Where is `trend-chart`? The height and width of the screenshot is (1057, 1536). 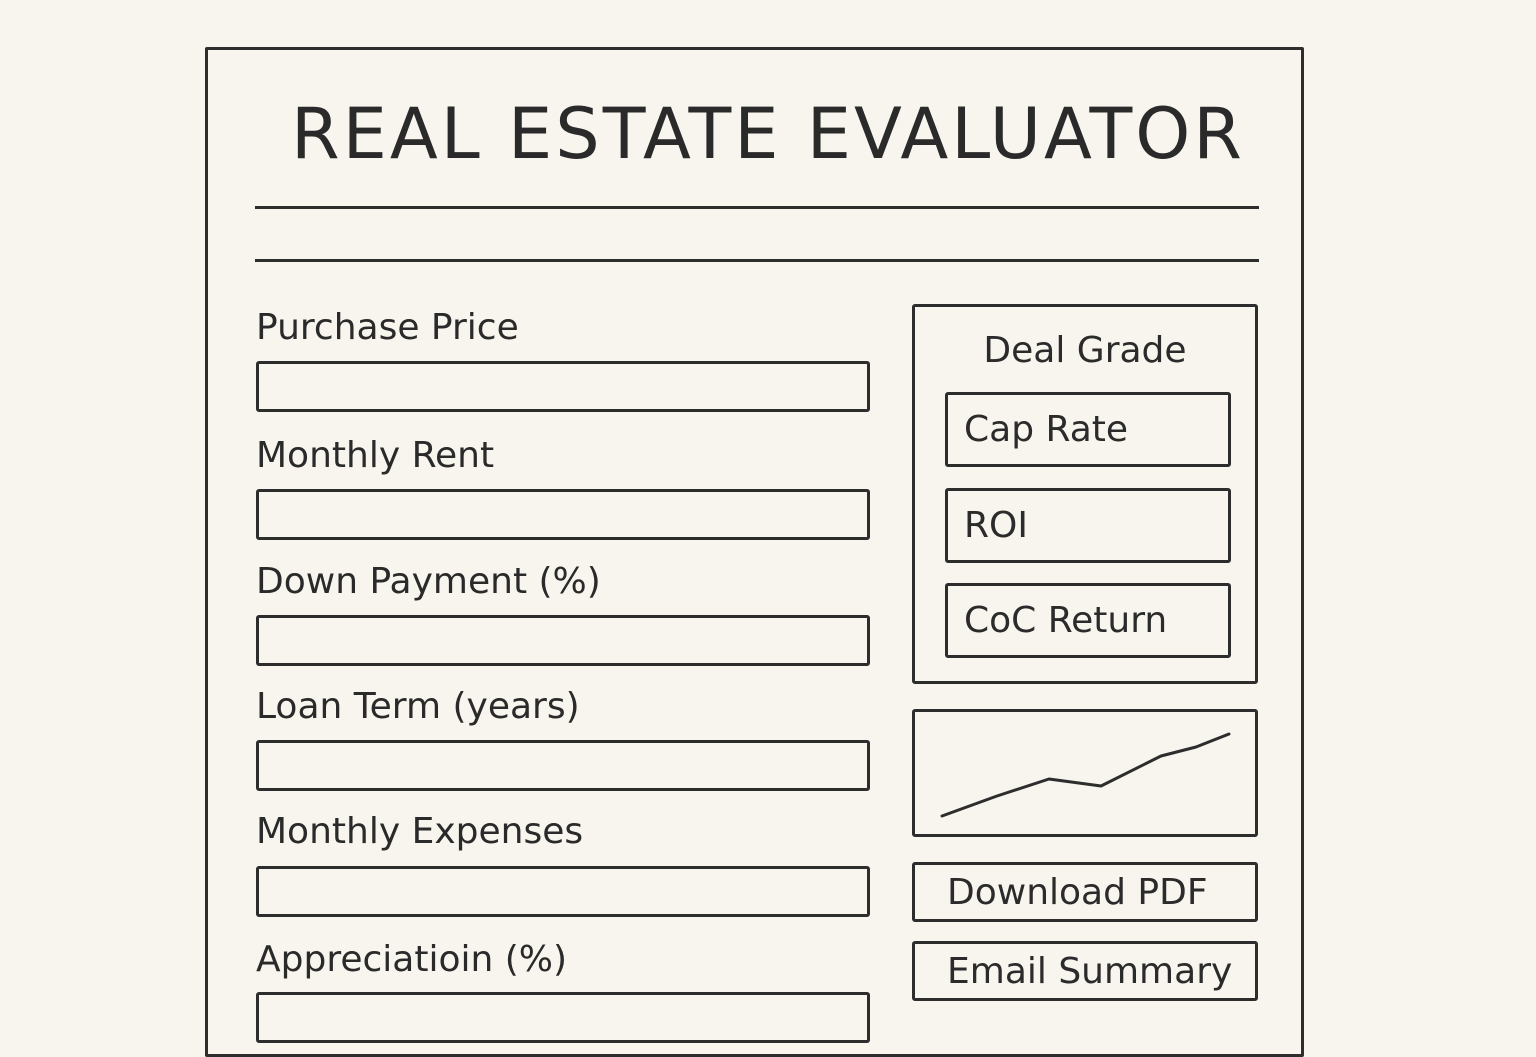 trend-chart is located at coordinates (1085, 773).